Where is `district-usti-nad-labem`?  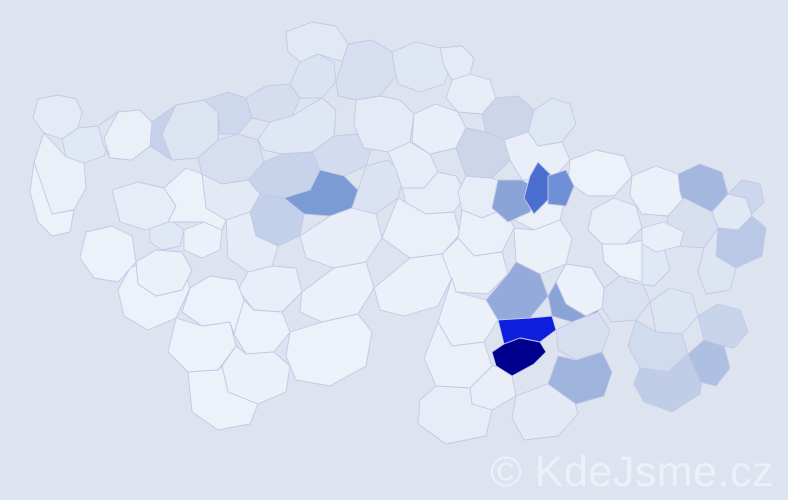
district-usti-nad-labem is located at coordinates (313, 76).